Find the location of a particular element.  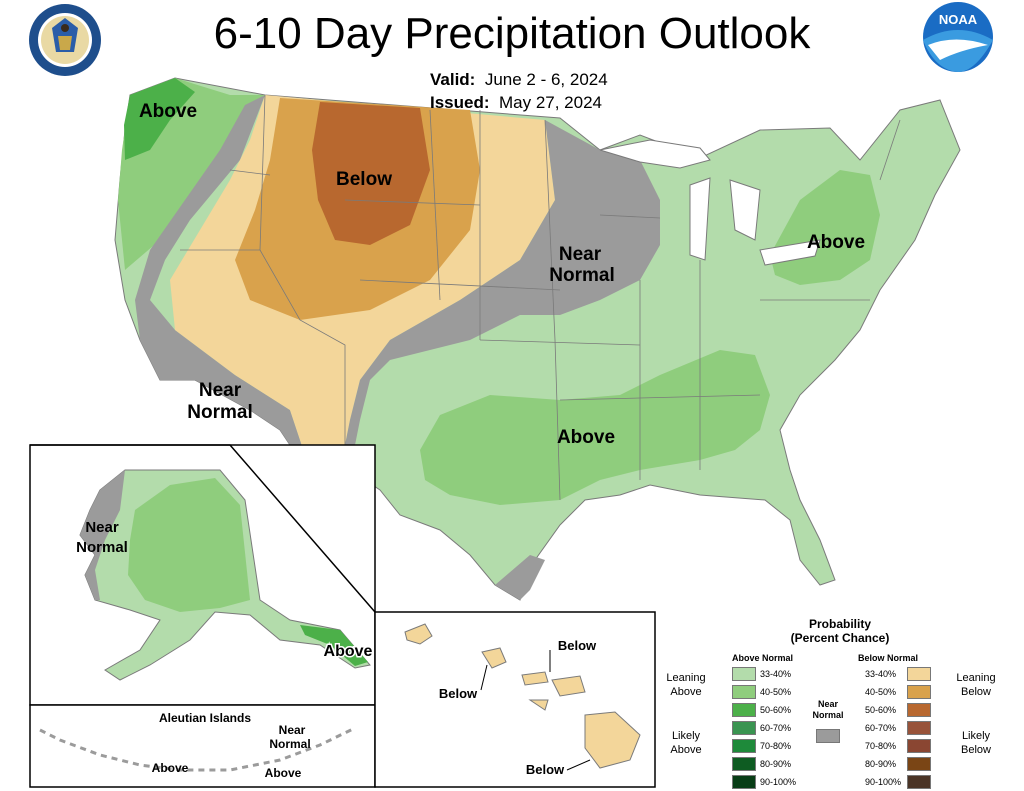

aleutian-above-label-2: Above is located at coordinates (283, 773).